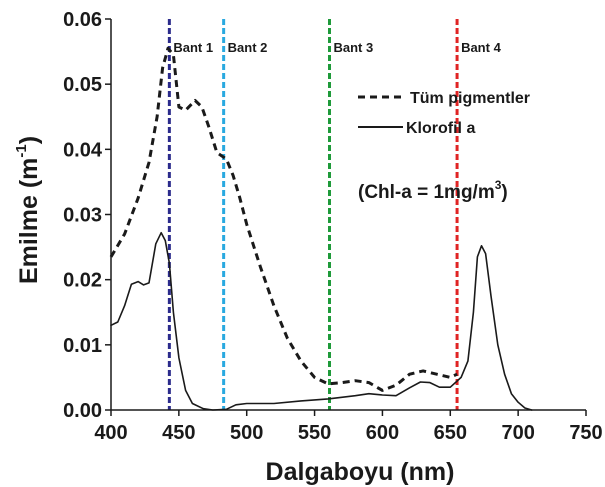 Image resolution: width=605 pixels, height=487 pixels. Describe the element at coordinates (354, 47) in the screenshot. I see `band-label-3: Bant 3` at that location.